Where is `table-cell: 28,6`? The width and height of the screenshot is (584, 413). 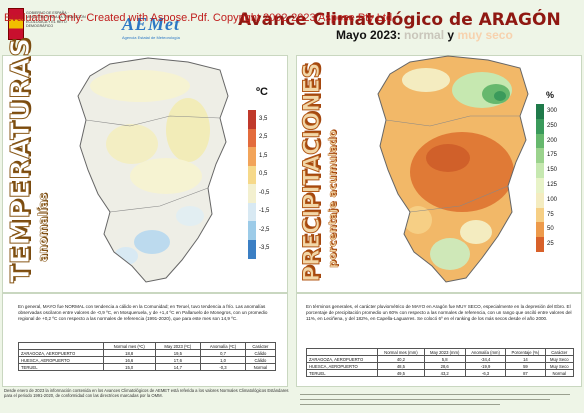
table-cell: 28,6 is located at coordinates (444, 366).